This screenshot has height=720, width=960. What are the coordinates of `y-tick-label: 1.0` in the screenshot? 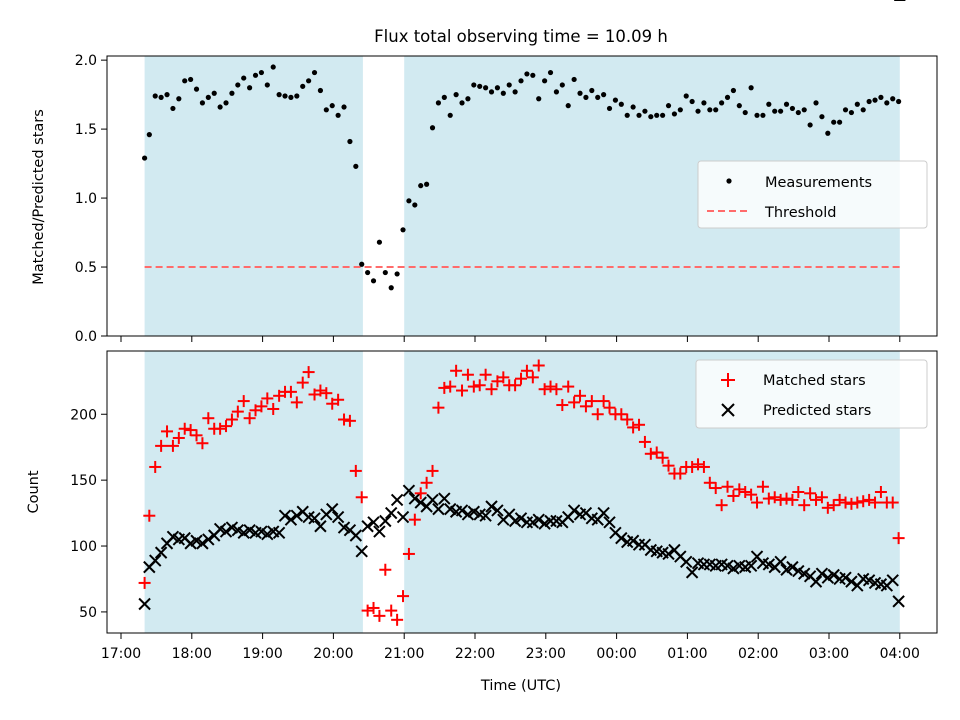 It's located at (86, 199).